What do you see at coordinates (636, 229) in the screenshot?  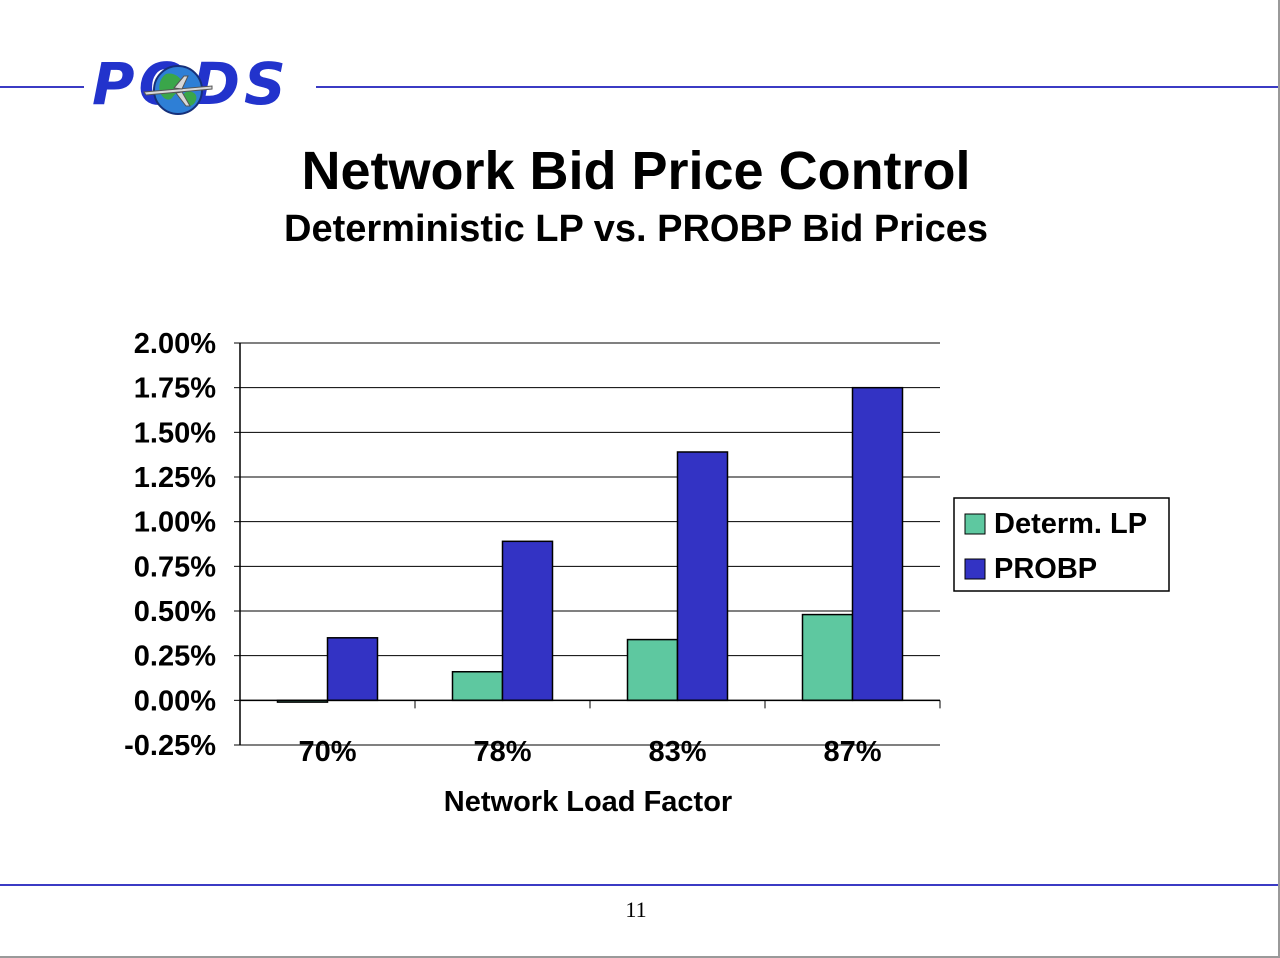 I see `slide-subtitle: Deterministic LP vs. PROBP Bid Prices` at bounding box center [636, 229].